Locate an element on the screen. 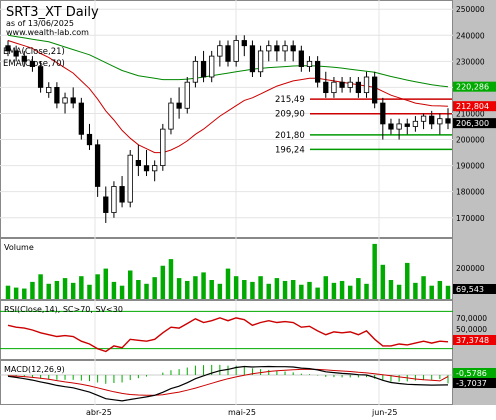  macd-last: -3,7037 is located at coordinates (471, 383).